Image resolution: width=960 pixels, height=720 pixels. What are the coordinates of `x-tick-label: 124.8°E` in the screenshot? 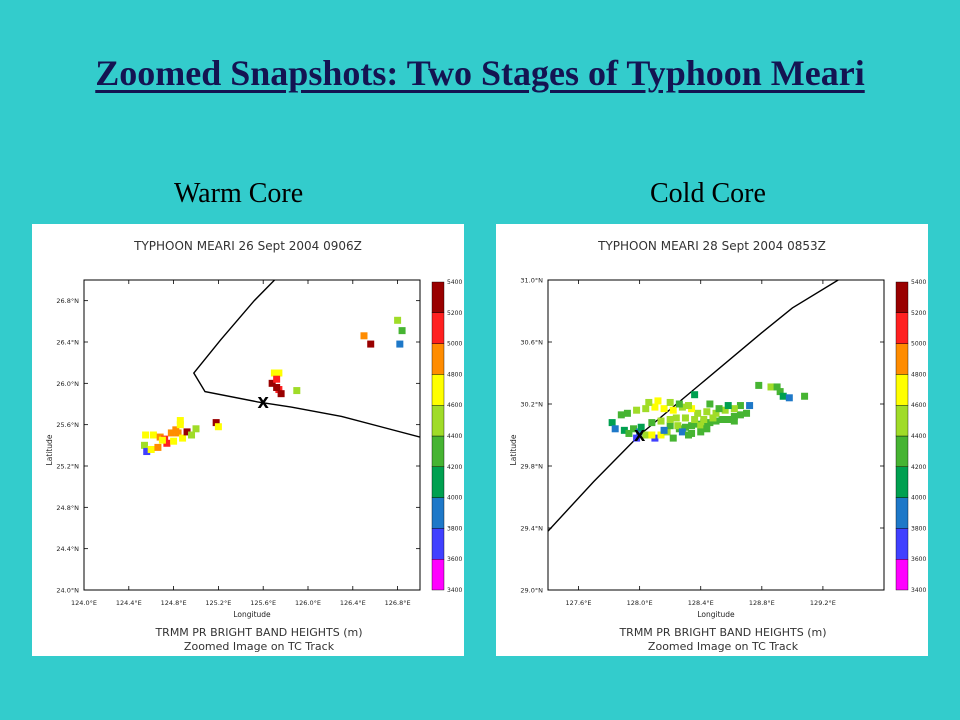 It's located at (174, 603).